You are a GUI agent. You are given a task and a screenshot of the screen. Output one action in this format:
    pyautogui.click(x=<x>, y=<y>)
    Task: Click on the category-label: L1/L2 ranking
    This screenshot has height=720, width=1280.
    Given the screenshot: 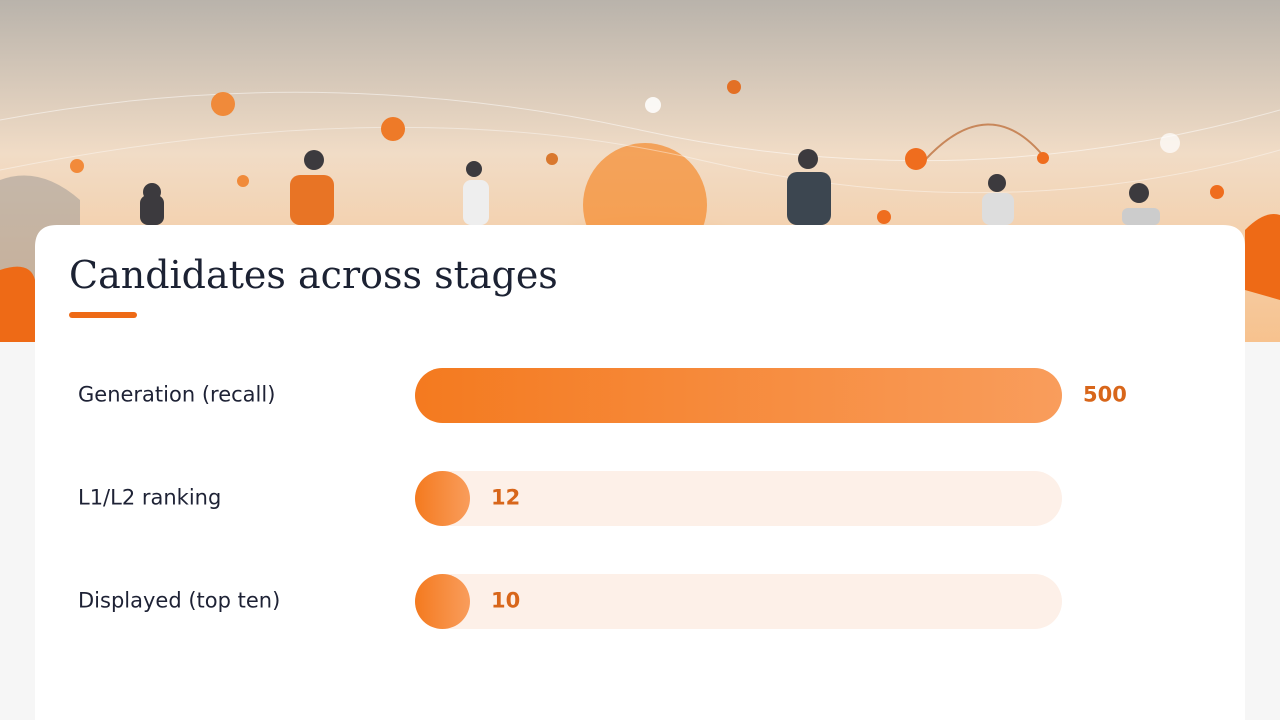 What is the action you would take?
    pyautogui.click(x=149, y=498)
    